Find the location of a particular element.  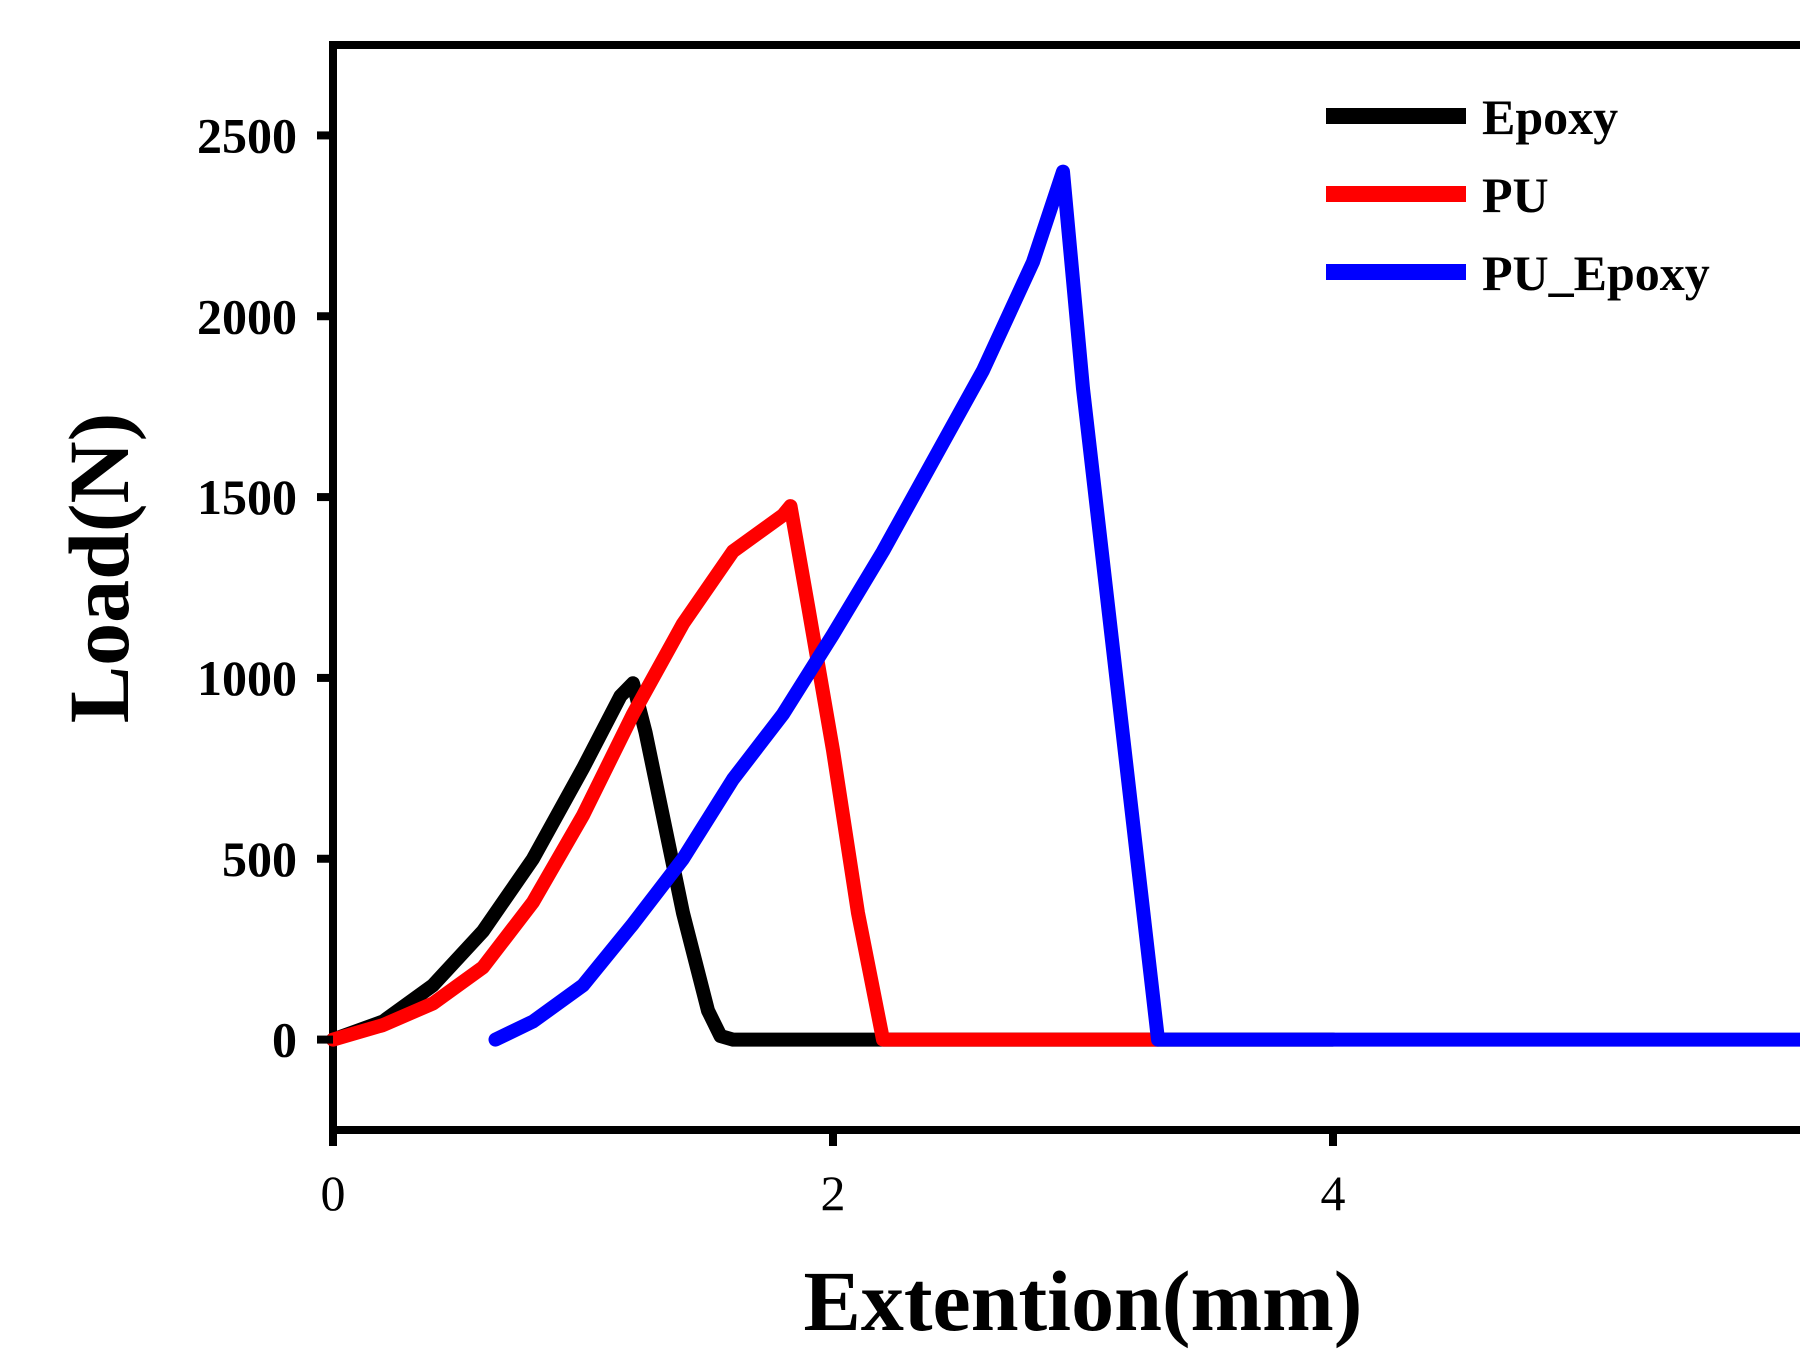

y-tick-label: 1500 is located at coordinates (247, 497).